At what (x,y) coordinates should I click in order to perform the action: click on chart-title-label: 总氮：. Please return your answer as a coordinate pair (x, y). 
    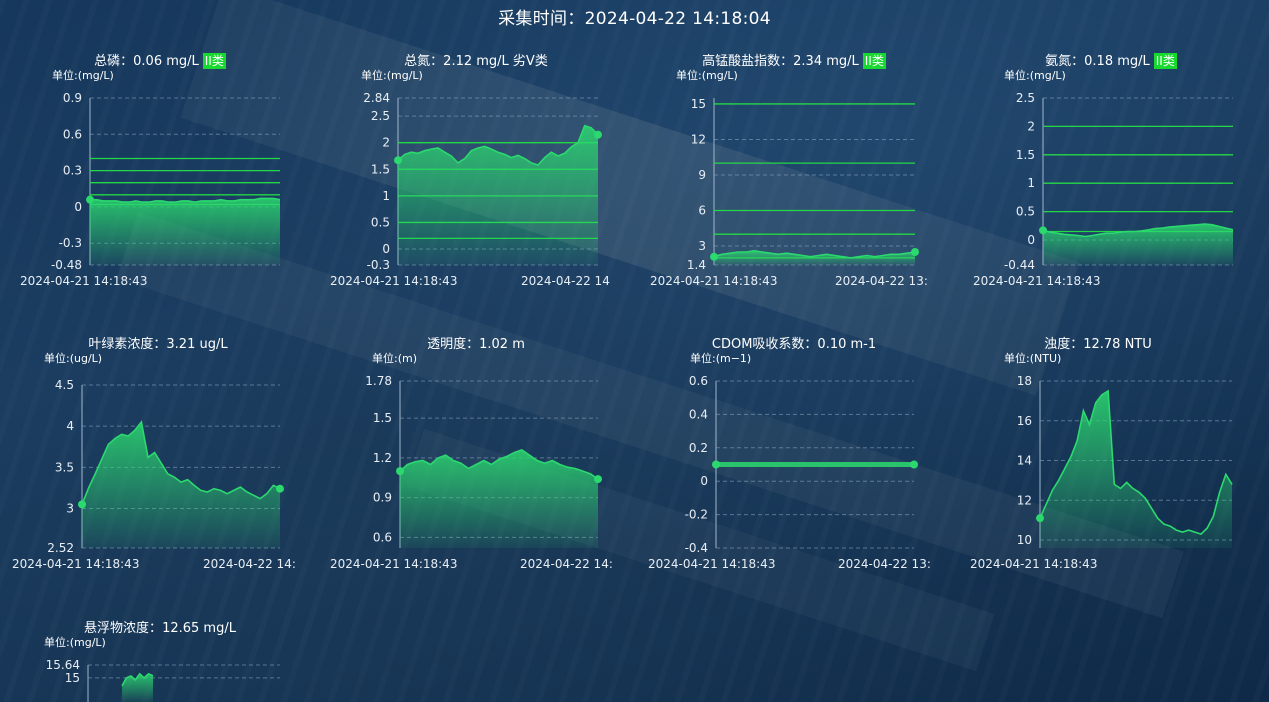
    Looking at the image, I should click on (424, 61).